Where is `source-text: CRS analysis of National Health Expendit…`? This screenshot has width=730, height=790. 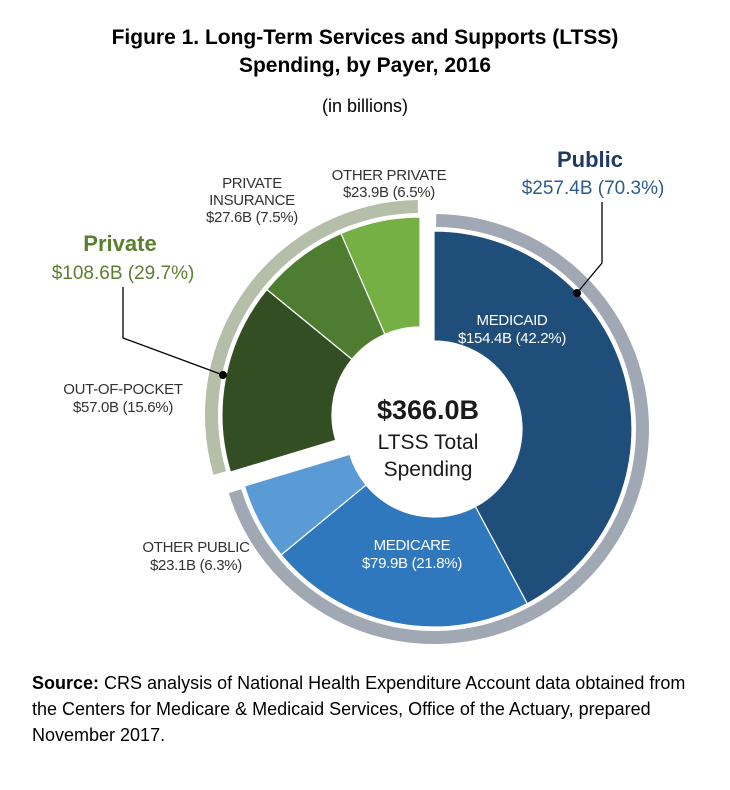
source-text: CRS analysis of National Health Expendit… is located at coordinates (359, 709).